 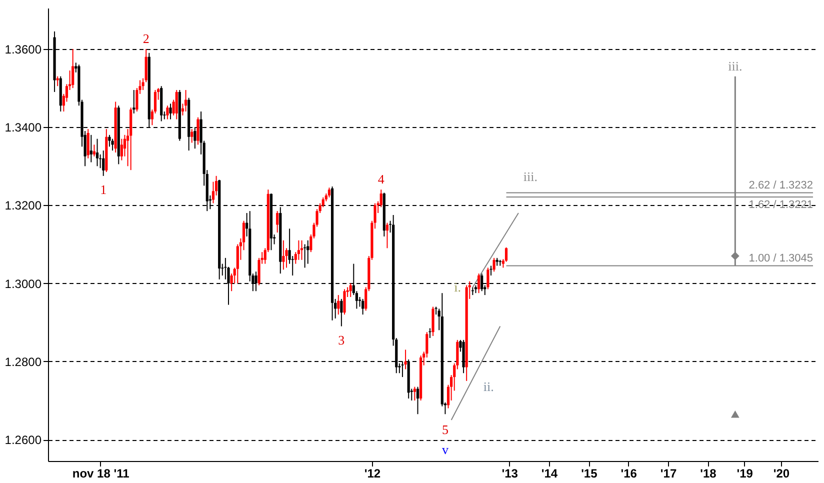 I want to click on x-tick-label: '19, so click(x=745, y=473).